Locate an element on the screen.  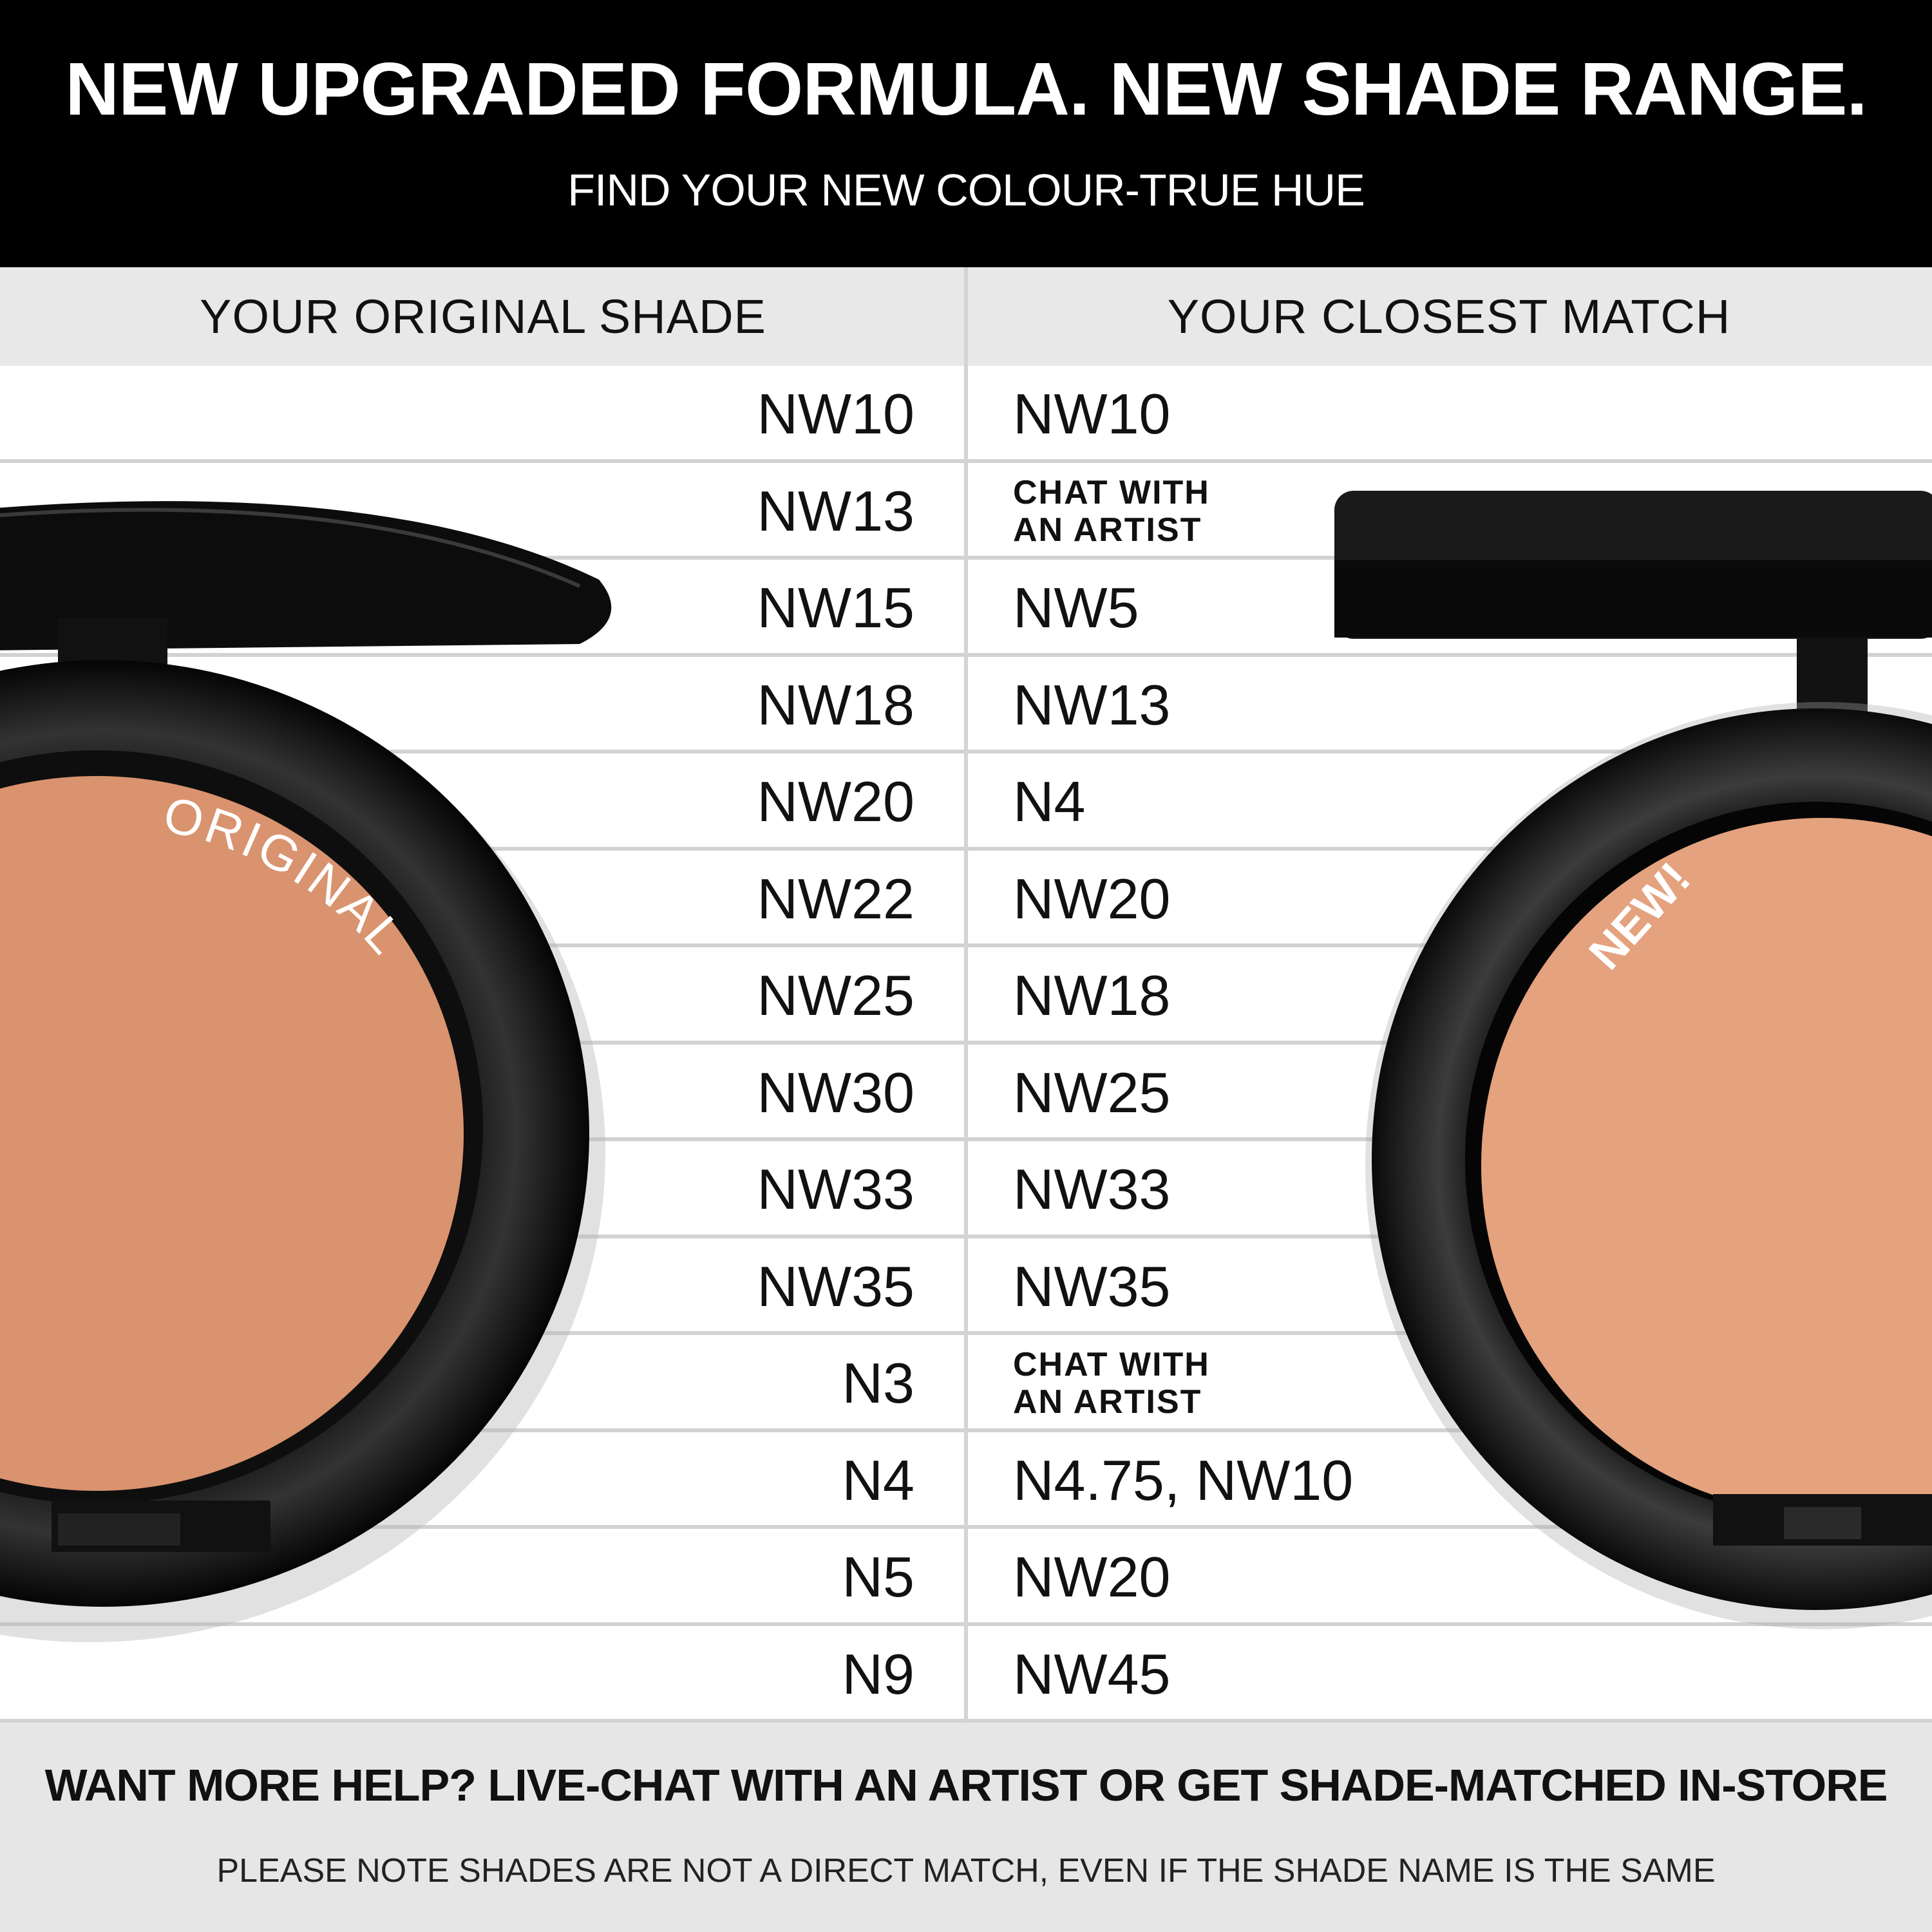
original-shade: NW22 is located at coordinates (836, 899).